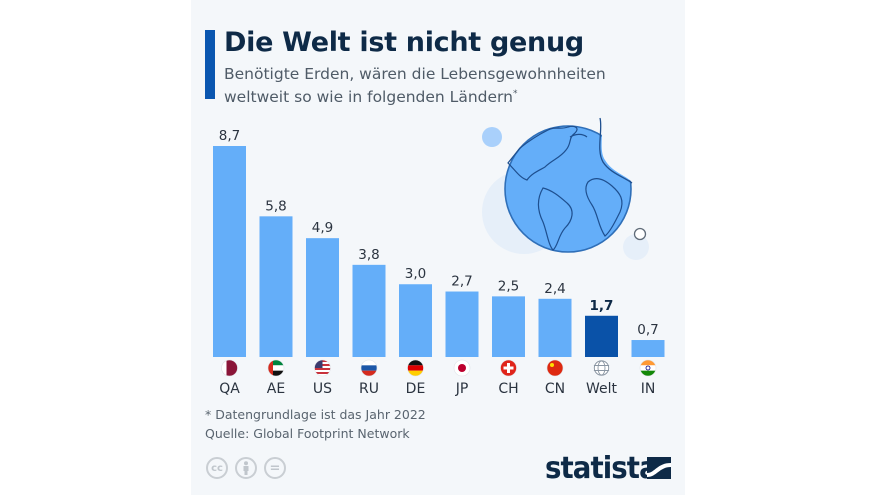  I want to click on person-icon, so click(246, 468).